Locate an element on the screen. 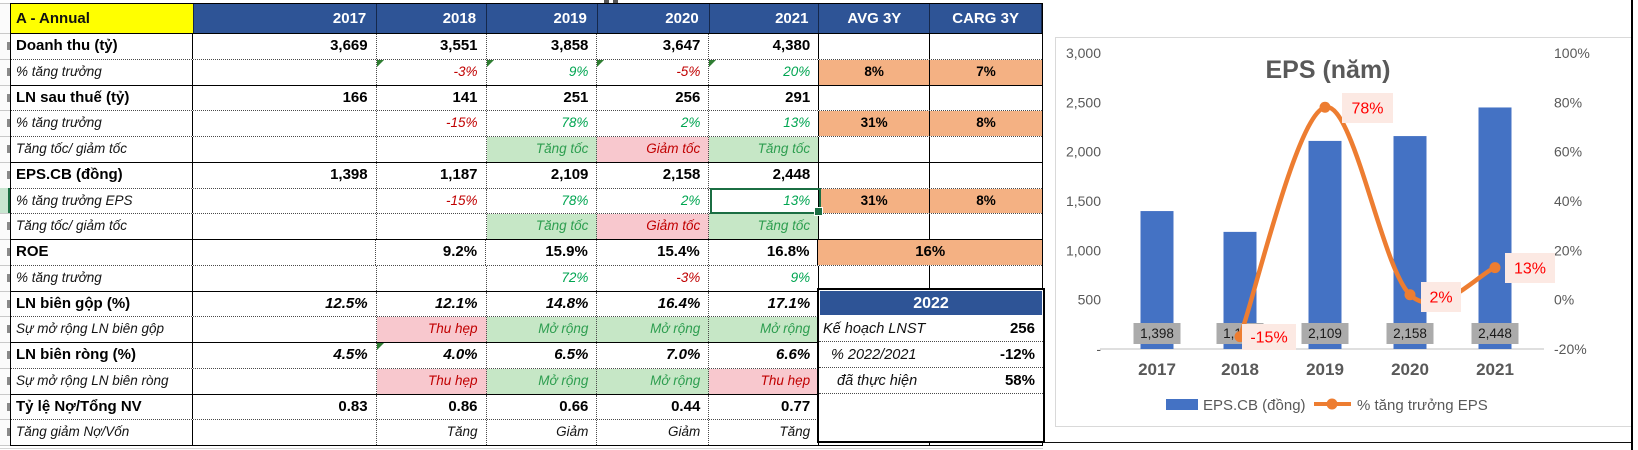  plan-2022-label: % 2022/2021 is located at coordinates (874, 355).